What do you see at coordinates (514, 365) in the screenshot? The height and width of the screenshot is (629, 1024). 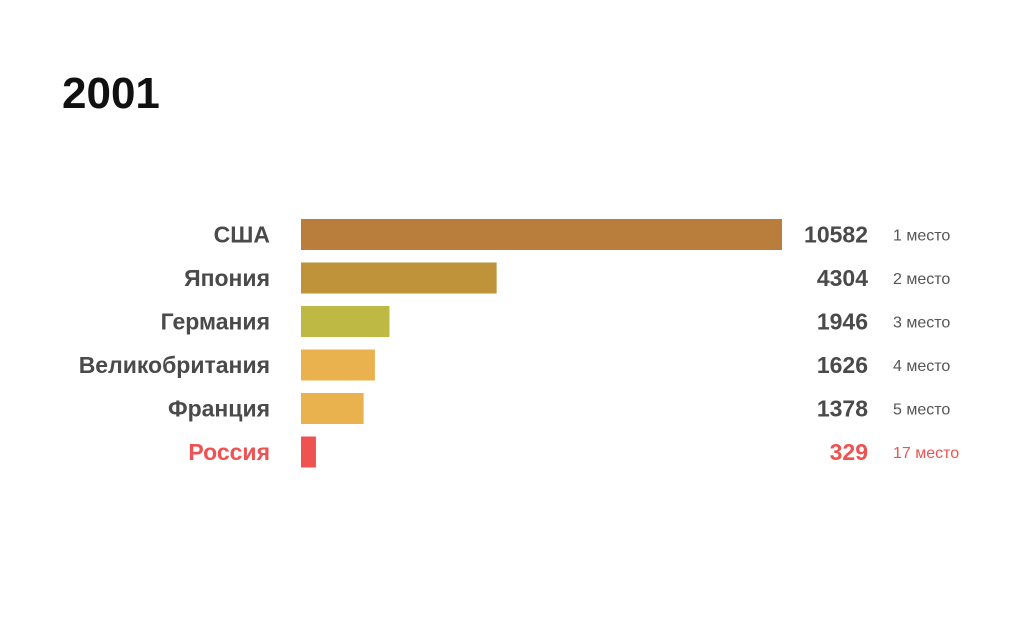 I see `bar-row: Великобритания 1626 4 место` at bounding box center [514, 365].